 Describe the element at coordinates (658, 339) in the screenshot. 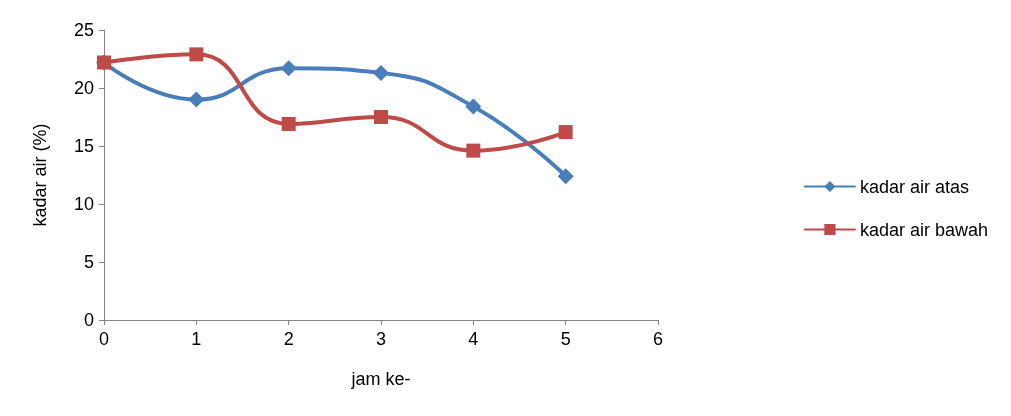

I see `x-tick-label: 6` at that location.